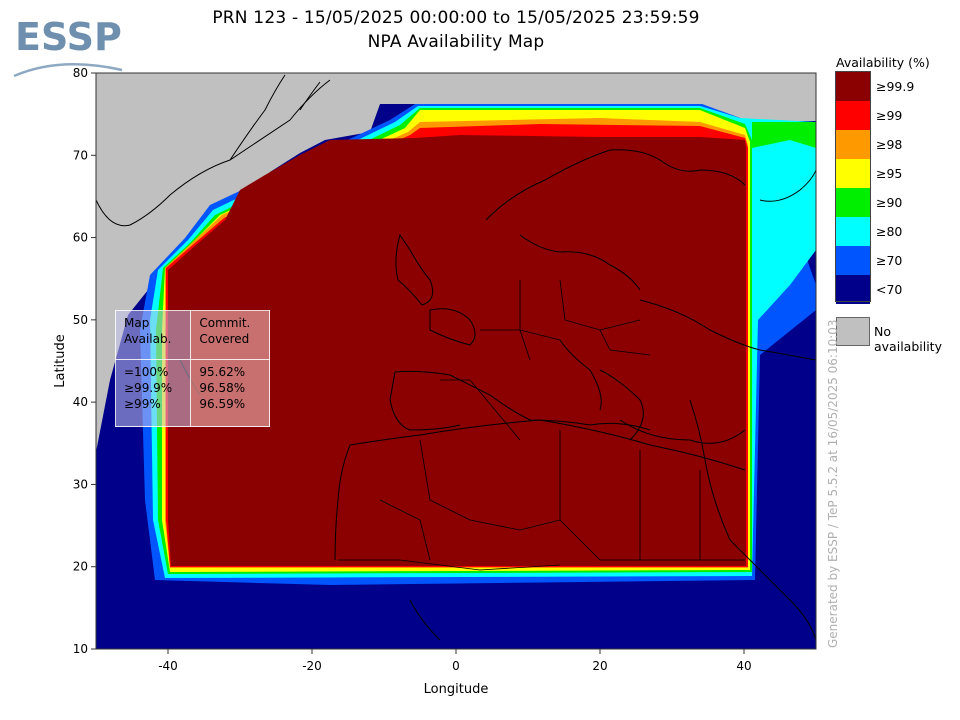 This screenshot has height=720, width=960. Describe the element at coordinates (80, 649) in the screenshot. I see `y-tick-label: 10` at that location.